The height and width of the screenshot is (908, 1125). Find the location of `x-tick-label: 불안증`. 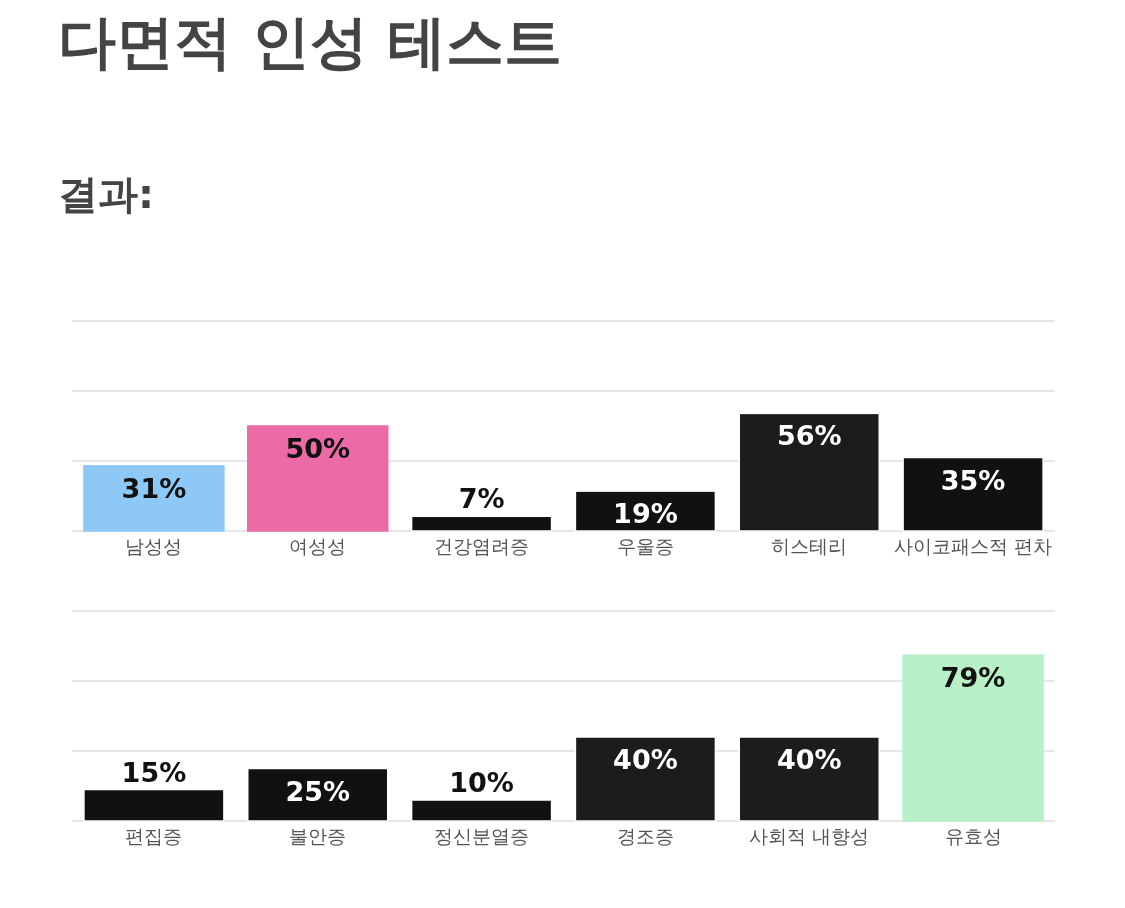

x-tick-label: 불안증 is located at coordinates (318, 836).